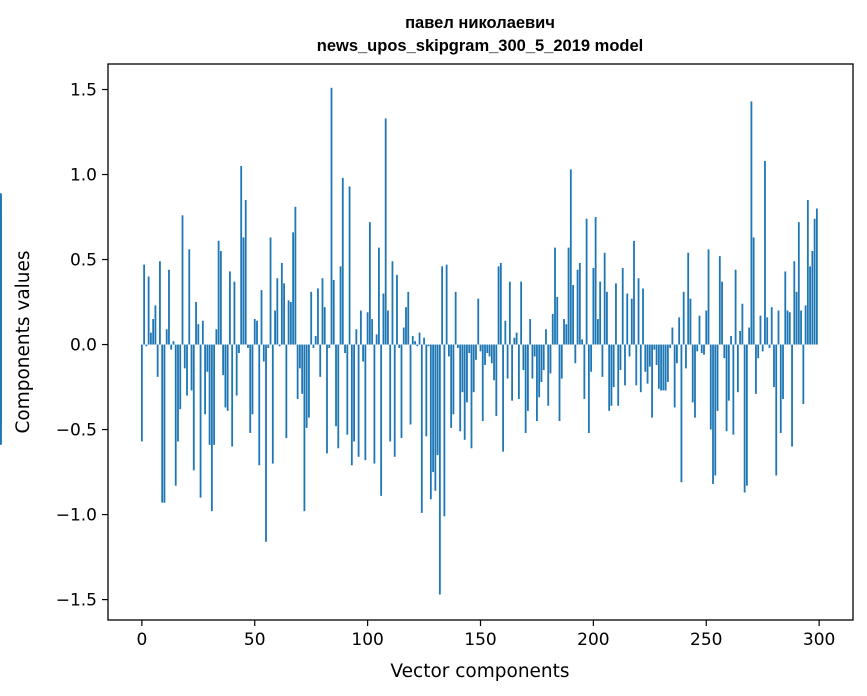 This screenshot has height=696, width=867. I want to click on x-tick-label: 100, so click(367, 640).